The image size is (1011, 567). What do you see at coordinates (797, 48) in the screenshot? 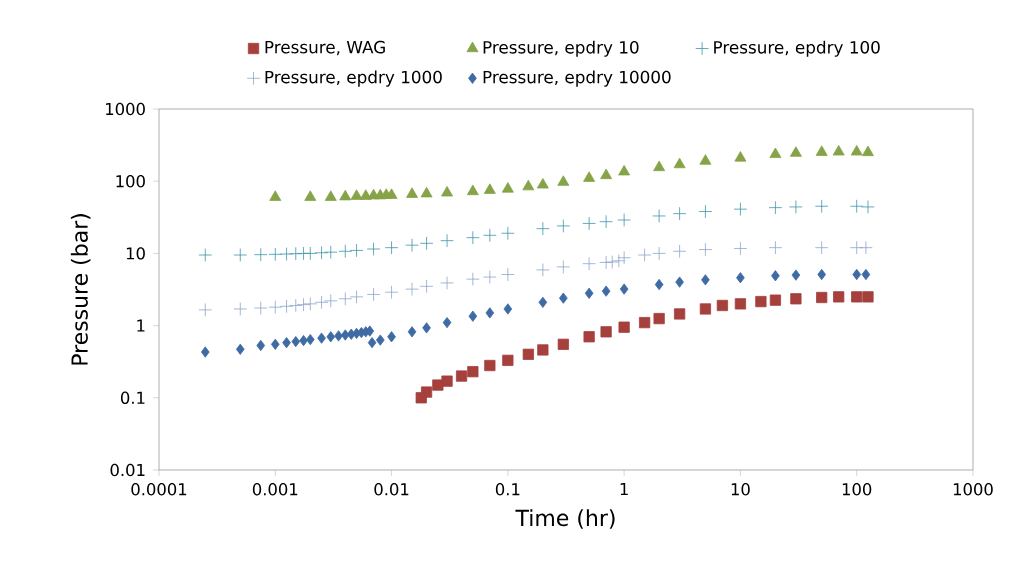
I see `legend-label: Pressure, epdry 100` at bounding box center [797, 48].